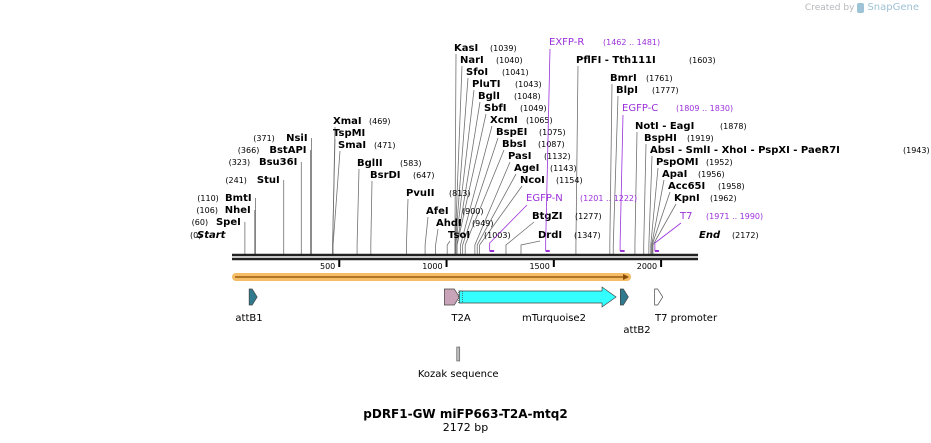 The width and height of the screenshot is (931, 443). What do you see at coordinates (380, 121) in the screenshot?
I see `site-pos-xmai: (469)` at bounding box center [380, 121].